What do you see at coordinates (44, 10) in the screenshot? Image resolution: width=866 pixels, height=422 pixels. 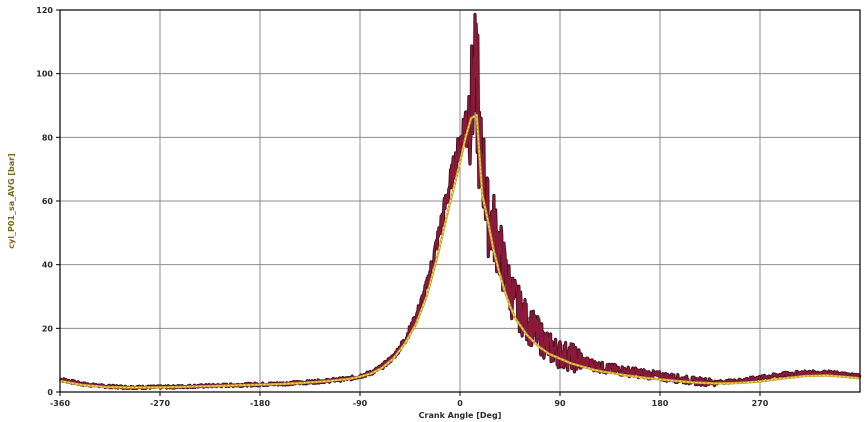 I see `y-tick-label: 120` at bounding box center [44, 10].